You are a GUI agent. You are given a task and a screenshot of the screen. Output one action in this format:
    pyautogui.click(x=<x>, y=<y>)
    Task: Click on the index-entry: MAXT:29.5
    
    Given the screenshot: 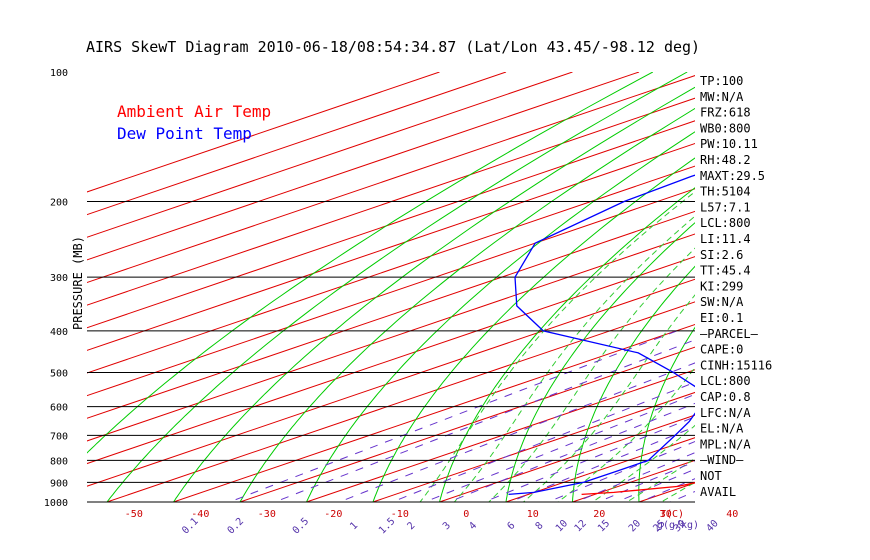 What is the action you would take?
    pyautogui.click(x=732, y=176)
    